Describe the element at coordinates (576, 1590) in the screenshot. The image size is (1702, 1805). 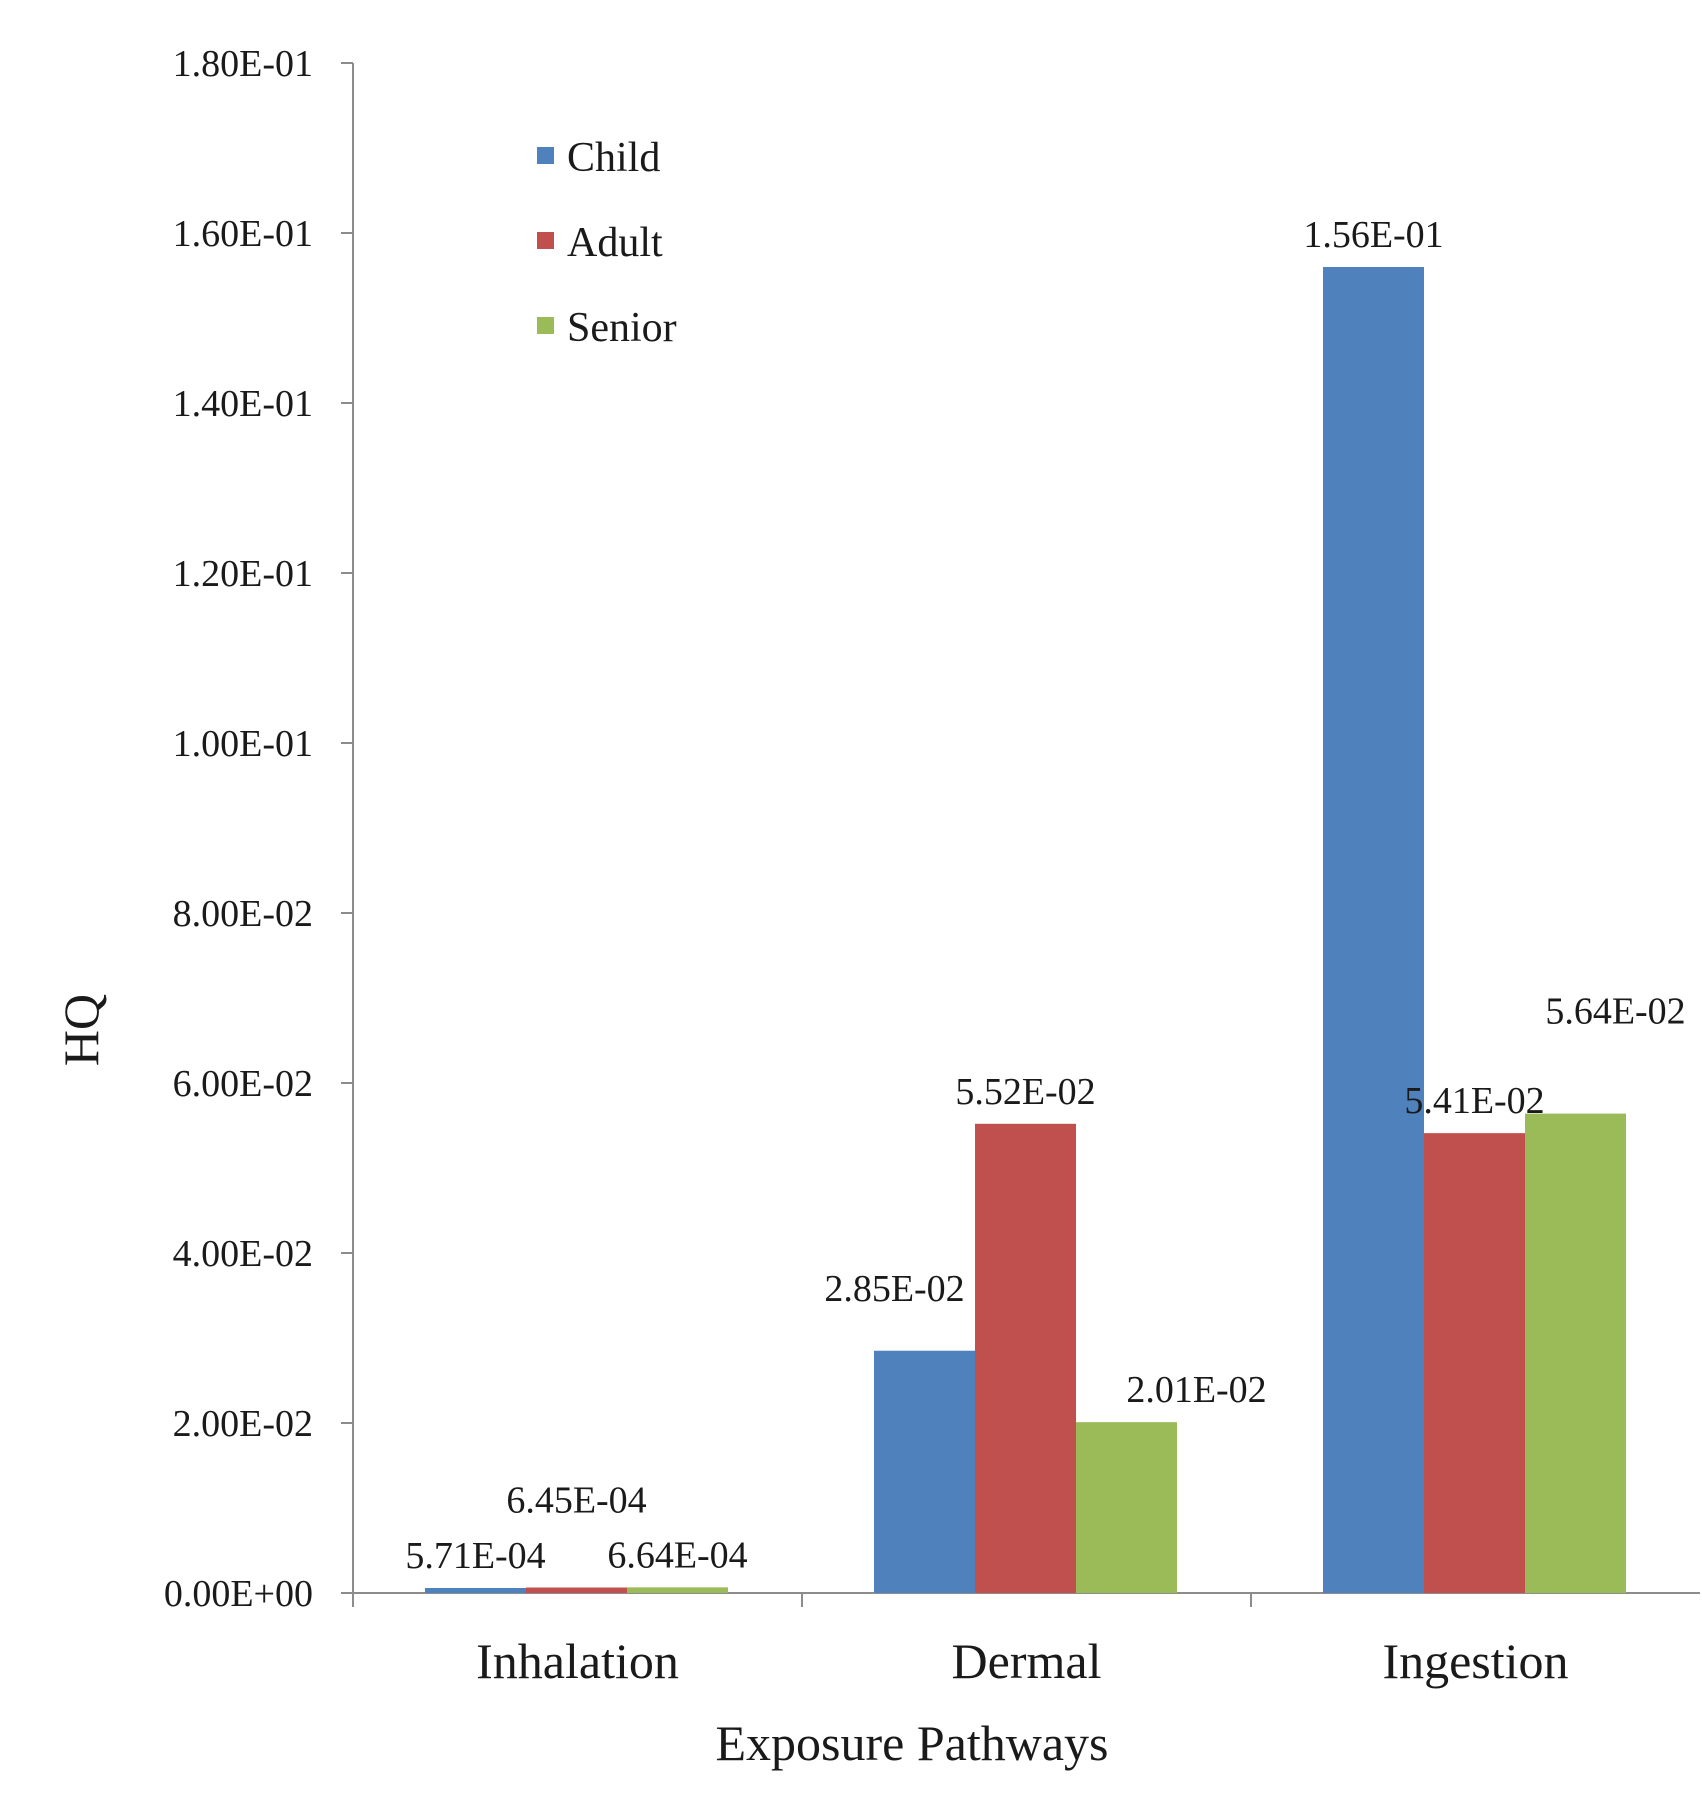
I see `bar-adult-inhalation` at that location.